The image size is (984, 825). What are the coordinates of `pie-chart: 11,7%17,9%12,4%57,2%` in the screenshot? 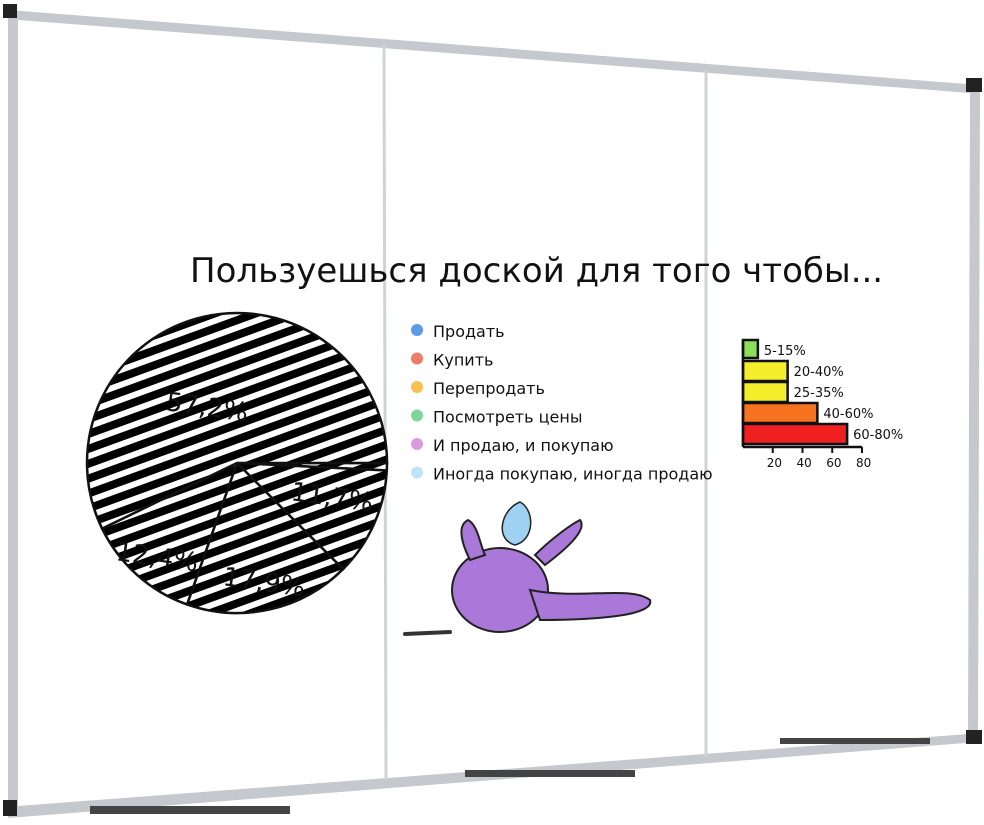 It's located at (237, 463).